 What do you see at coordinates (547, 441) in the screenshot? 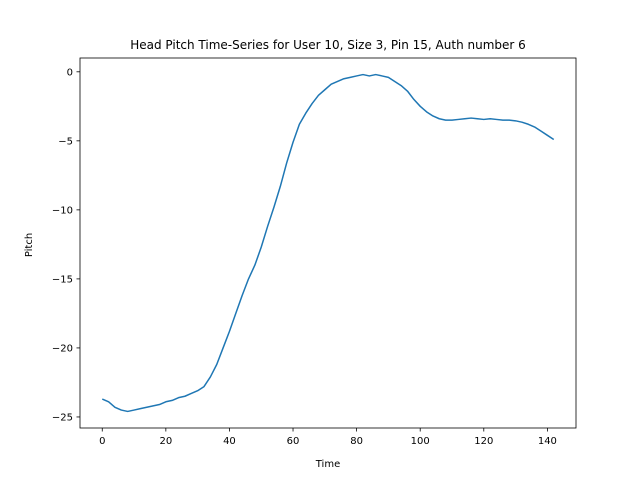
I see `x-tick-label: 140` at bounding box center [547, 441].